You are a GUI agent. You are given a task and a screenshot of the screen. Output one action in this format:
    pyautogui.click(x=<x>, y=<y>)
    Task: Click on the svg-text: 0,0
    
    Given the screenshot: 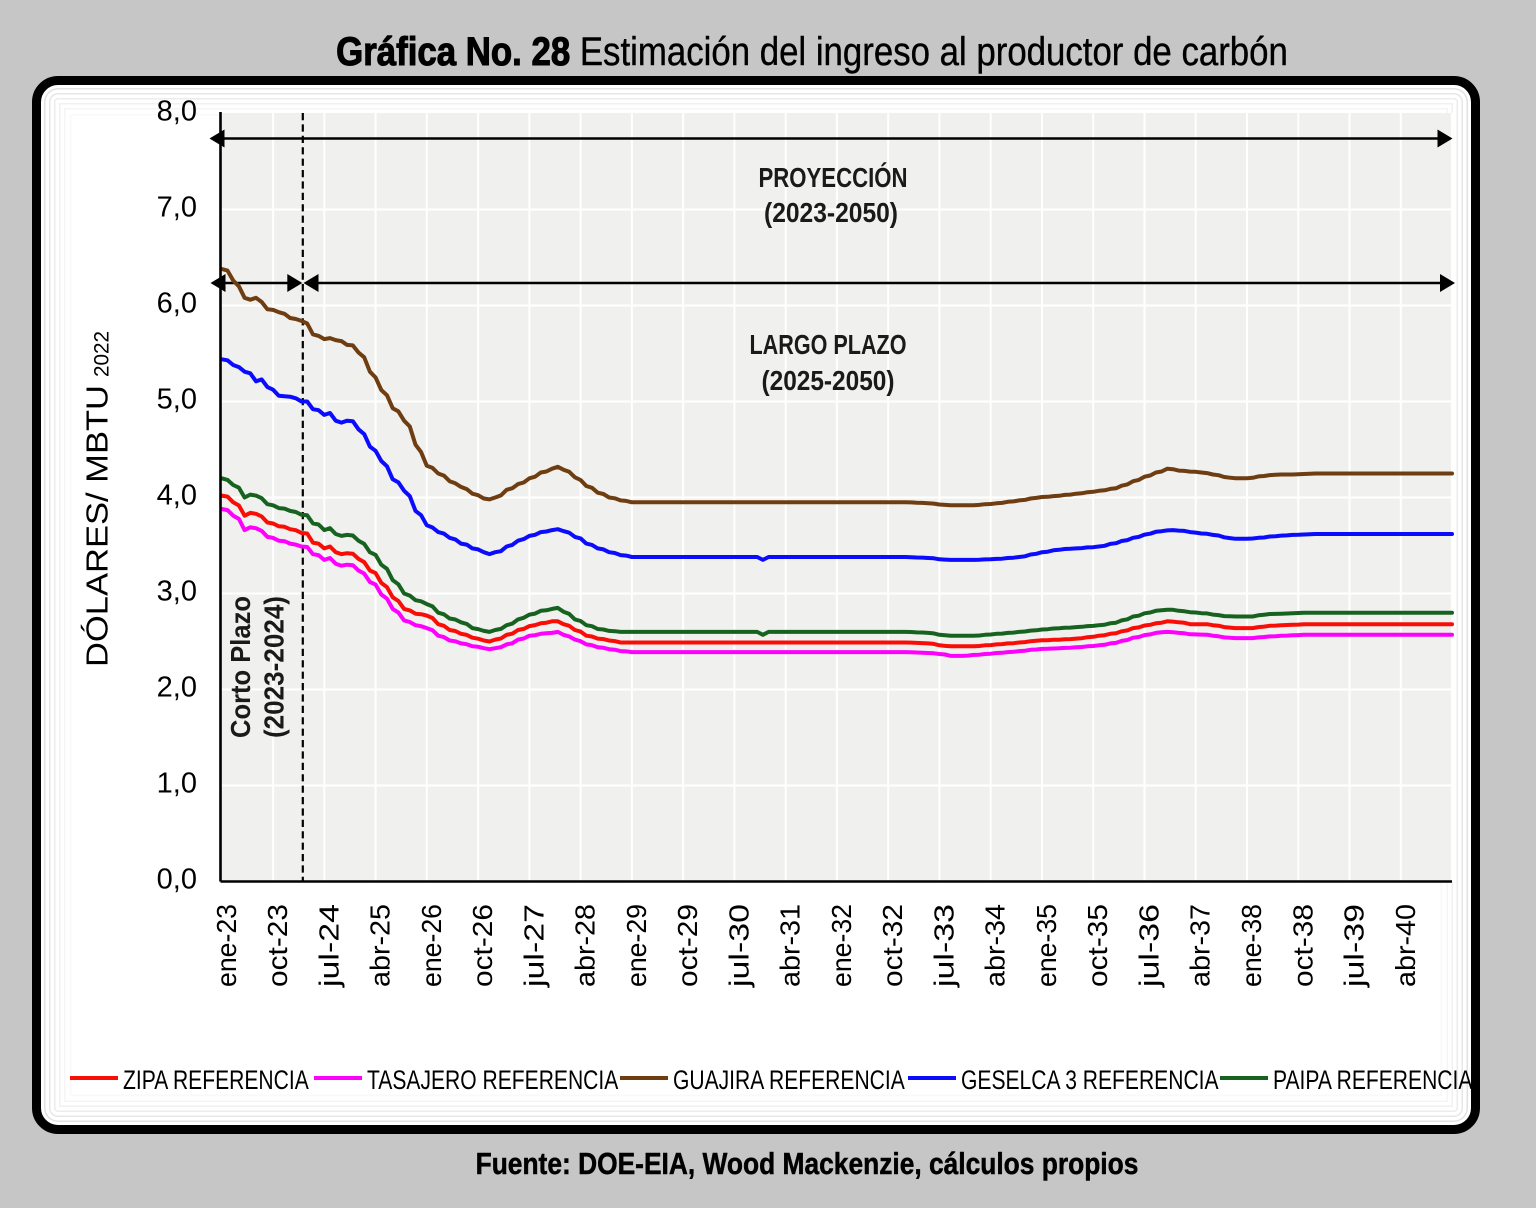 What is the action you would take?
    pyautogui.click(x=177, y=880)
    